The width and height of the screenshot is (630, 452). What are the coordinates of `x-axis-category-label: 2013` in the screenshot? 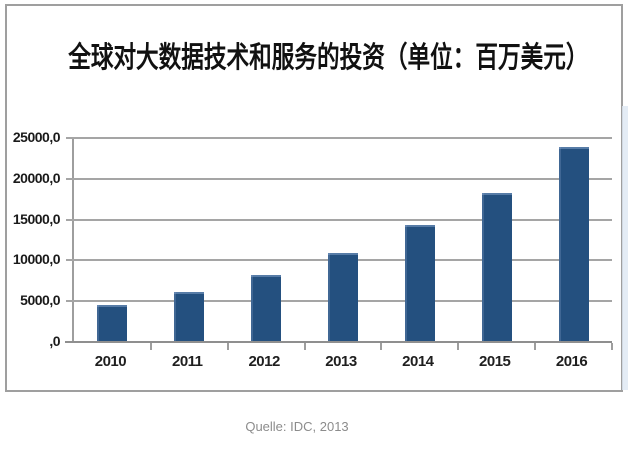 It's located at (341, 361).